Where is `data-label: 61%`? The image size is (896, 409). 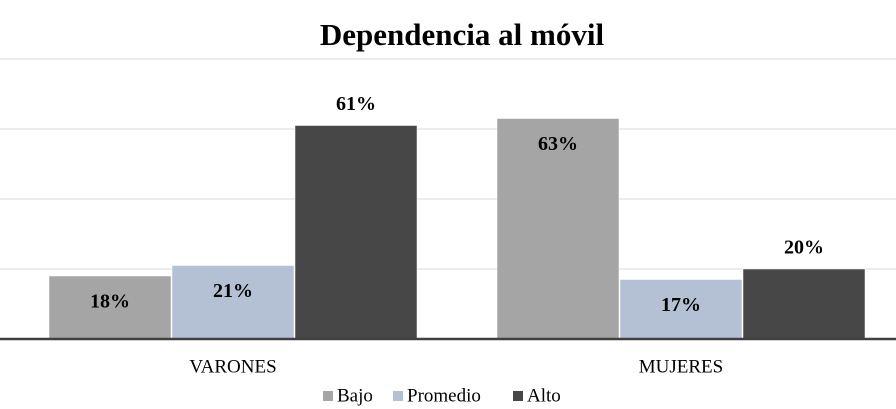 data-label: 61% is located at coordinates (356, 104).